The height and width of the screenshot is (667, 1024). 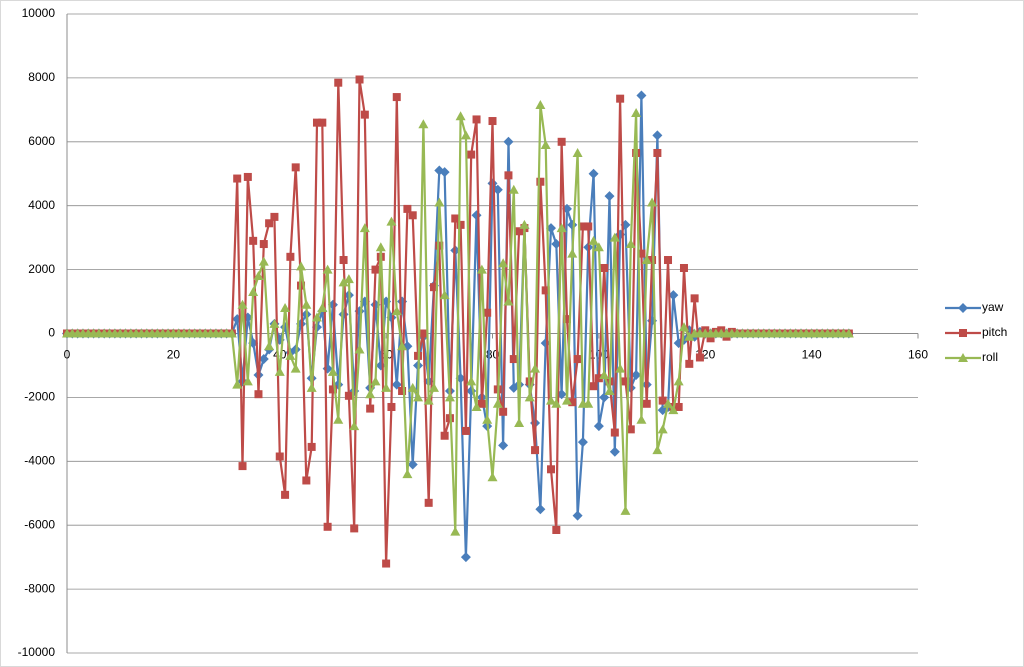 What do you see at coordinates (41, 141) in the screenshot?
I see `y-tick-label: 6000` at bounding box center [41, 141].